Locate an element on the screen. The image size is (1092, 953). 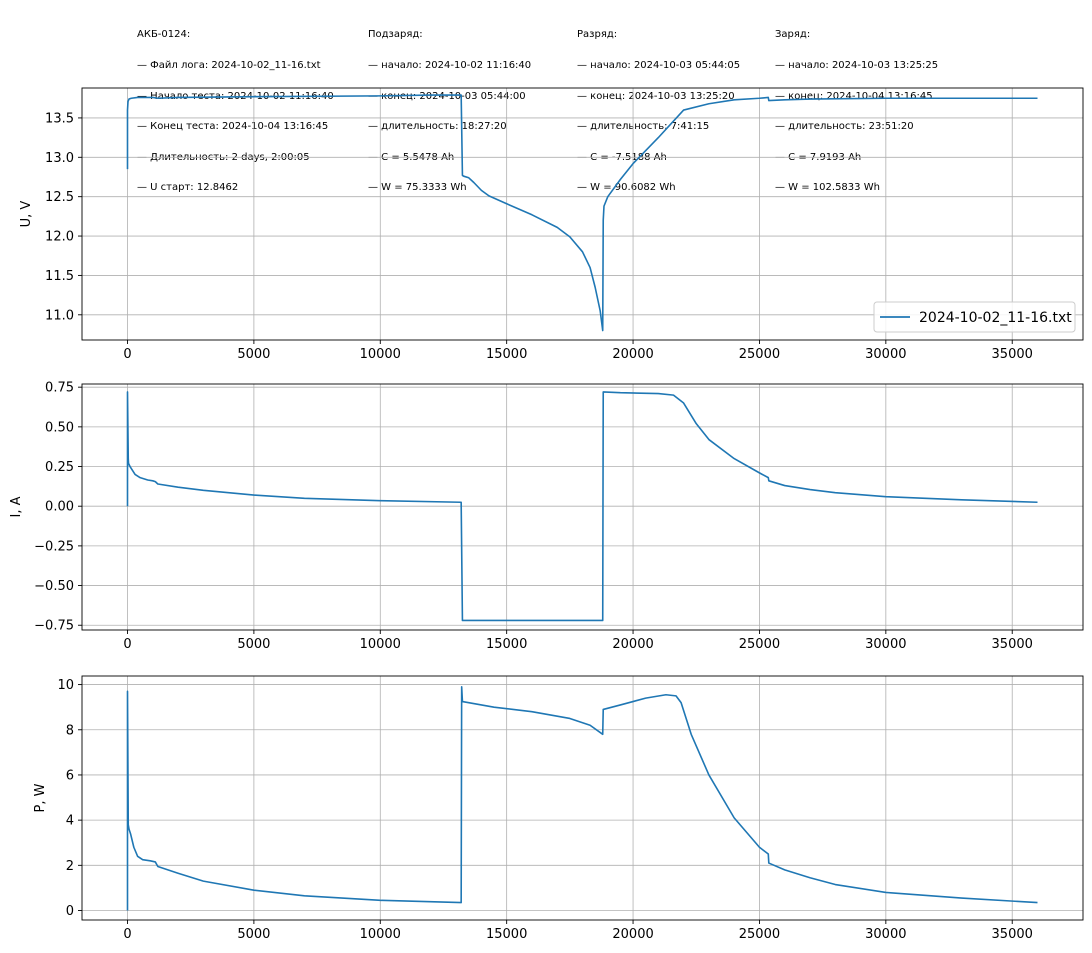
info-line: — Файл лога: 2024-10-02_11-16.txt is located at coordinates (229, 66).